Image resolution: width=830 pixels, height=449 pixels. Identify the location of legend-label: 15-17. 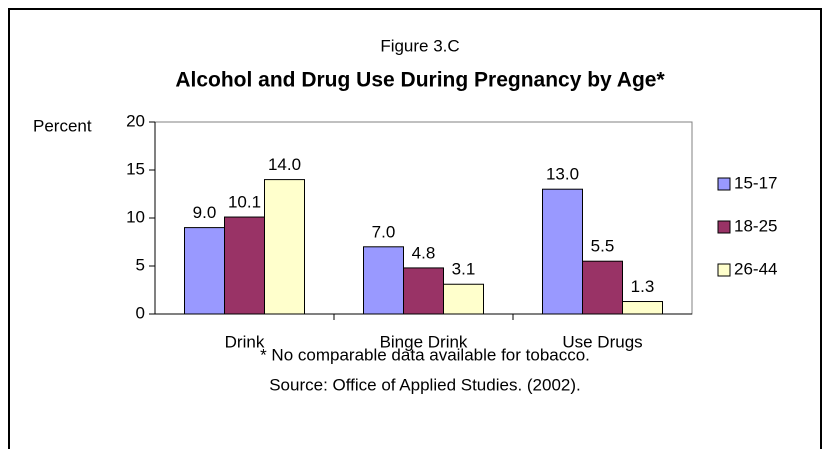
(755, 182).